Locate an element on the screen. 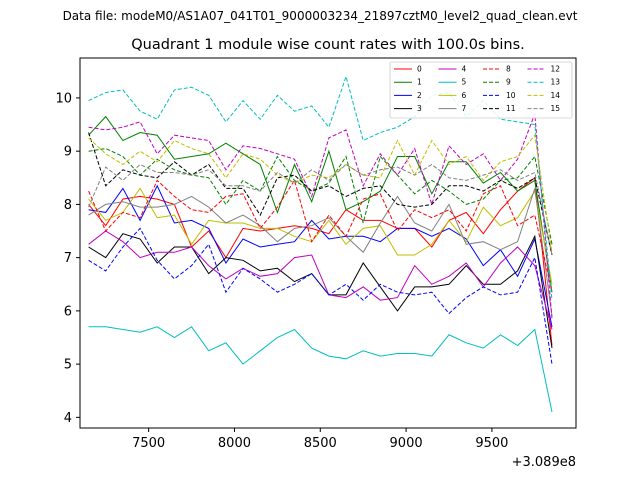 This screenshot has height=480, width=640. legend-label-8: 8 is located at coordinates (508, 69).